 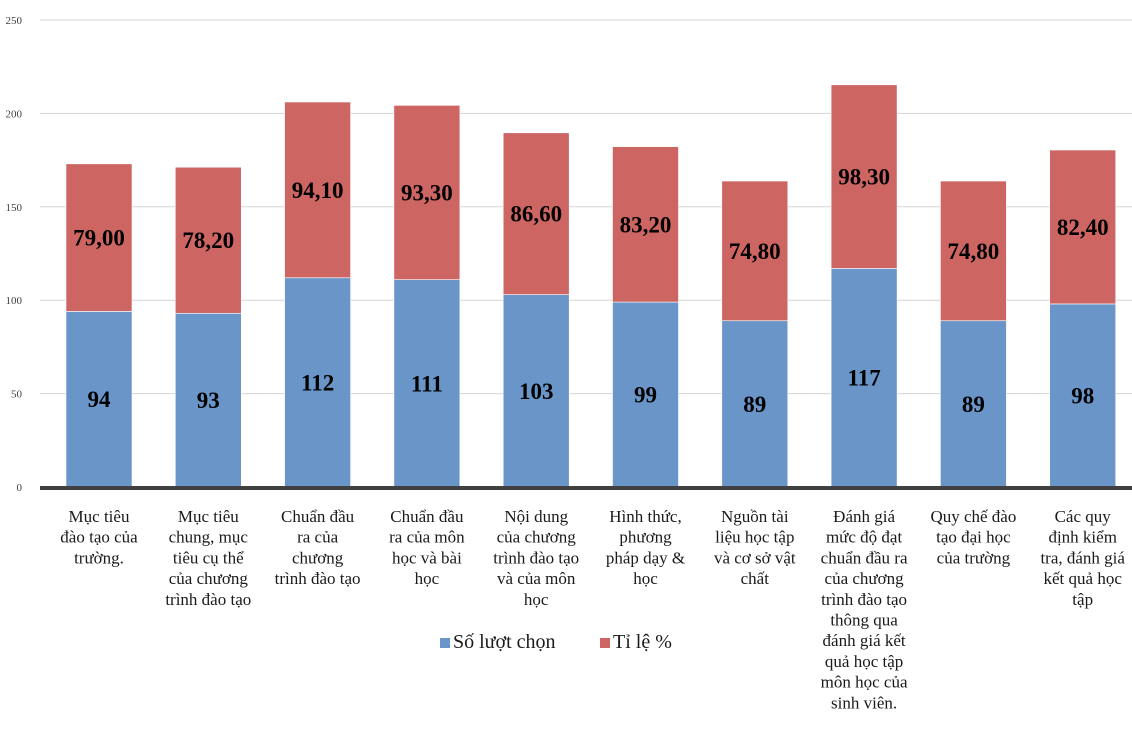 I want to click on legend-entry: Số lượt chọn, so click(x=504, y=642).